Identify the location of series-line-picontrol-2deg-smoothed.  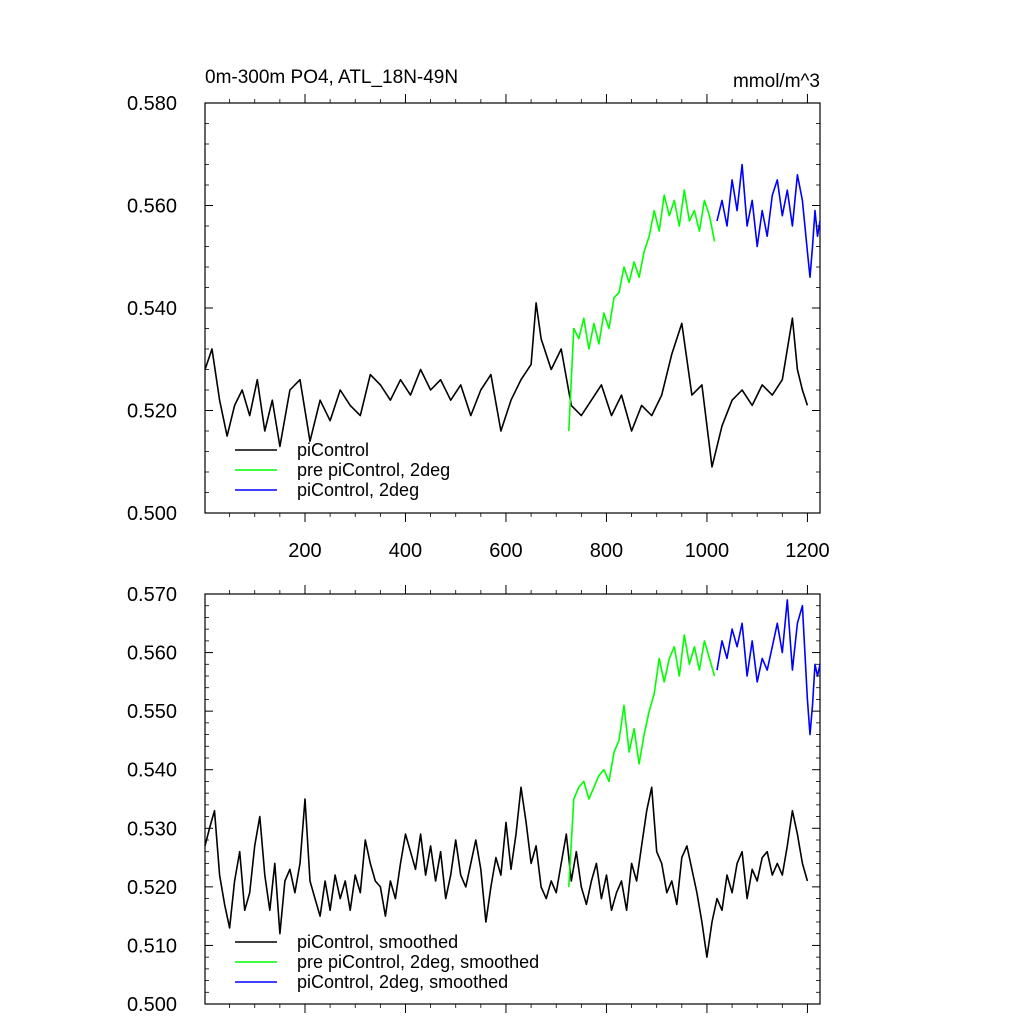
(768, 667).